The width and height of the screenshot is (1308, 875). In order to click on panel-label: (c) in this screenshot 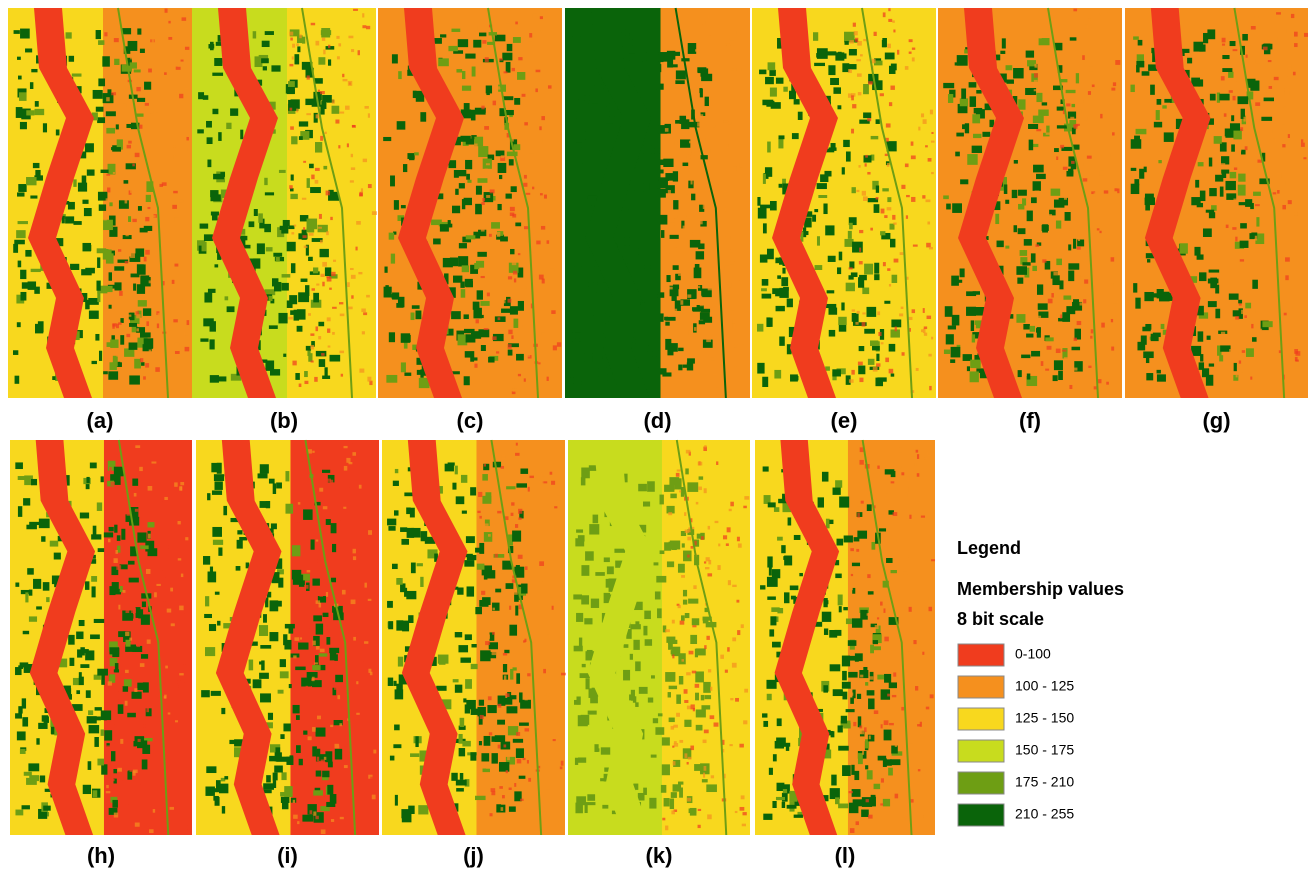, I will do `click(470, 420)`.